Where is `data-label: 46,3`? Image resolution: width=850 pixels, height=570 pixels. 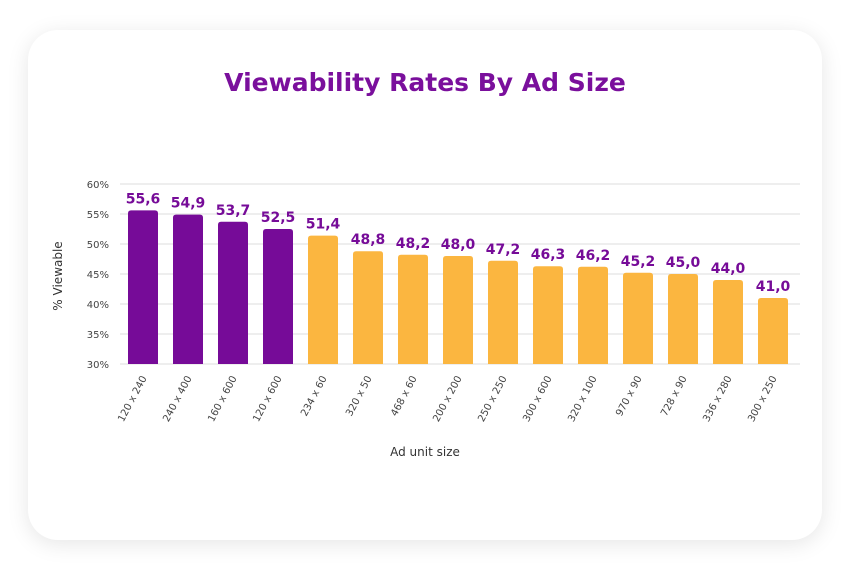
data-label: 46,3 is located at coordinates (548, 255).